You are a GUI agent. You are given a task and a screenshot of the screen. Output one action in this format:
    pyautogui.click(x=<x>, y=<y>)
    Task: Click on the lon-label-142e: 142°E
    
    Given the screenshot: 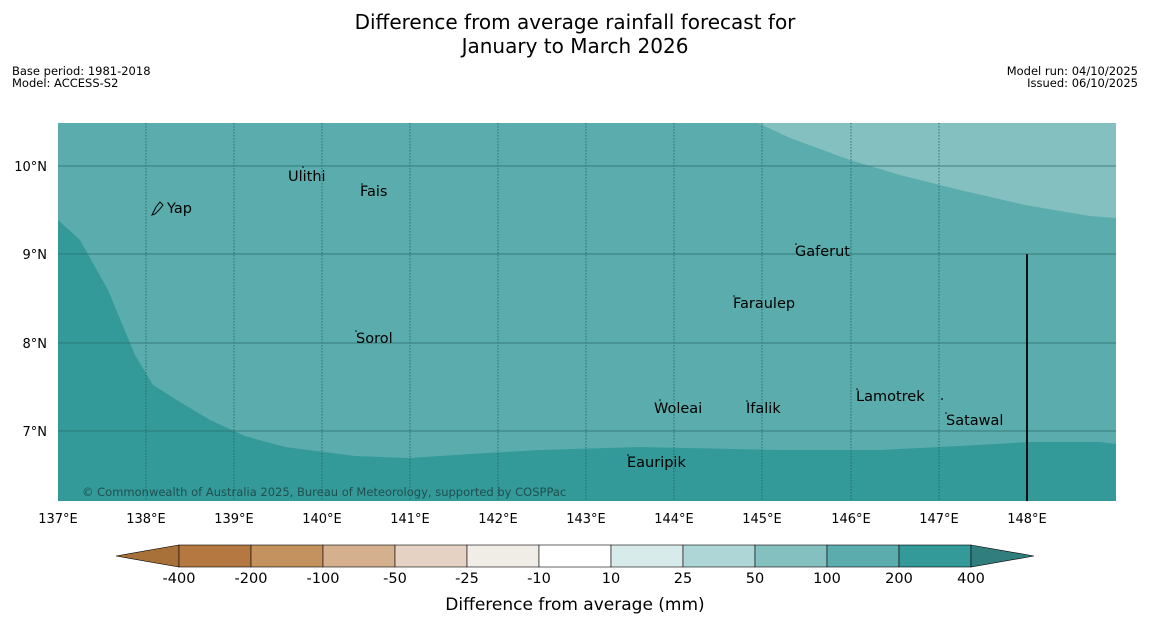 What is the action you would take?
    pyautogui.click(x=498, y=519)
    